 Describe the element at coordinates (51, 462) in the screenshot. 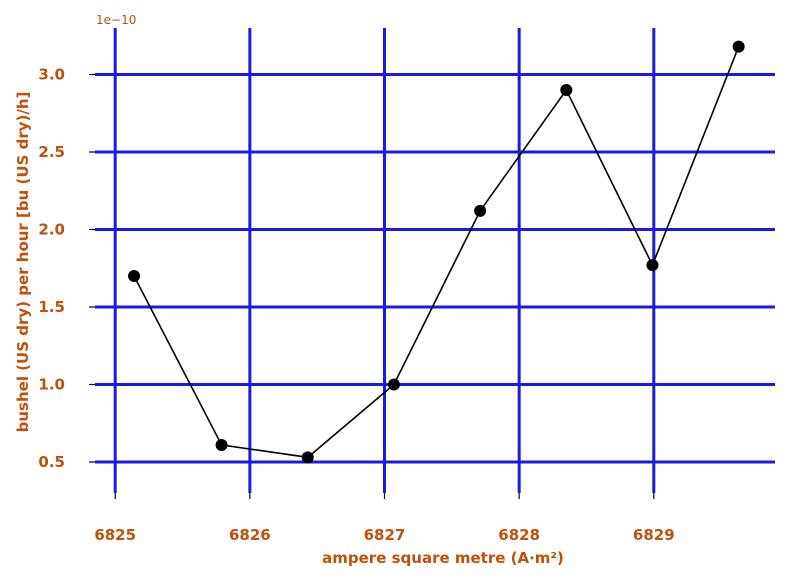

I see `y-tick-label: 0.5` at that location.